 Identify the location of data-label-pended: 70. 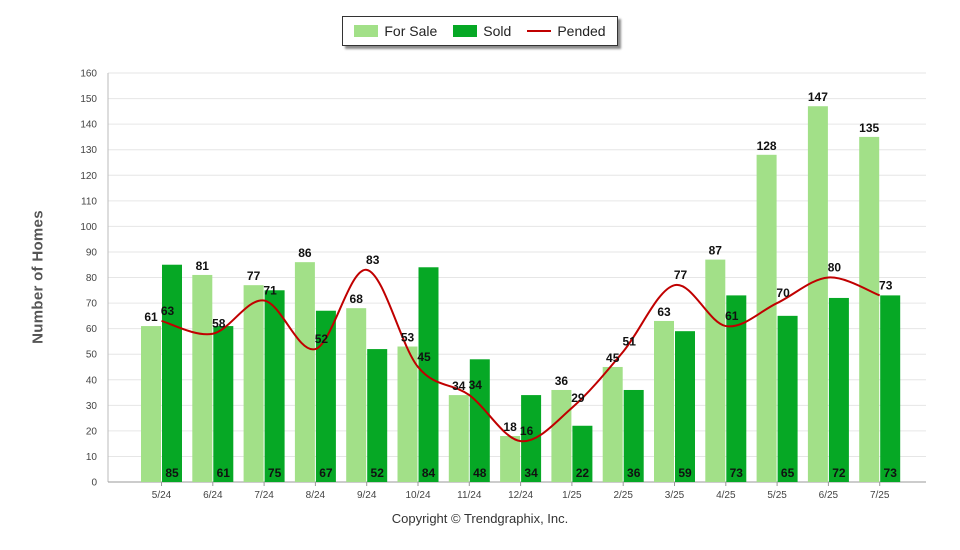
(783, 293).